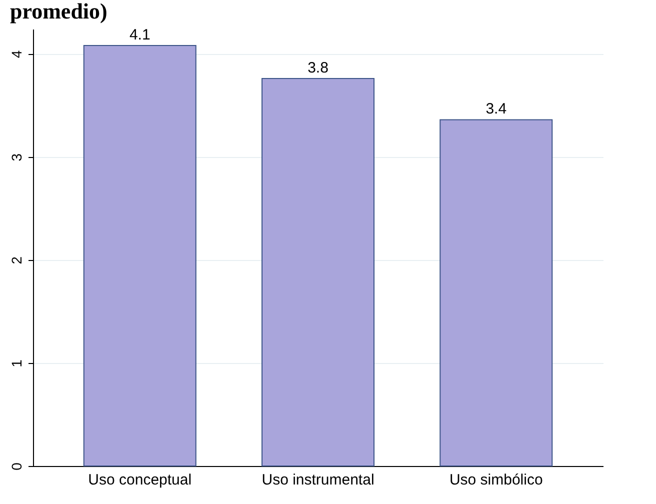 The width and height of the screenshot is (656, 504). What do you see at coordinates (318, 480) in the screenshot?
I see `x-tick-label: Uso instrumental` at bounding box center [318, 480].